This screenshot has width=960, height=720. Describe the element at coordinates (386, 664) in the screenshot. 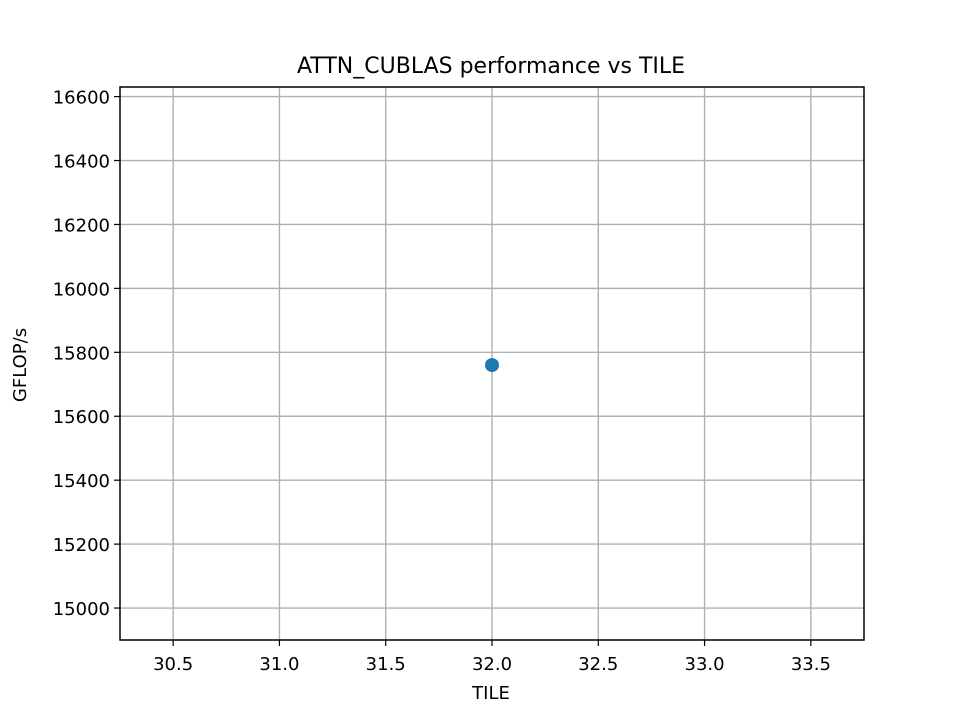

I see `x-tick-label: 31.5` at that location.